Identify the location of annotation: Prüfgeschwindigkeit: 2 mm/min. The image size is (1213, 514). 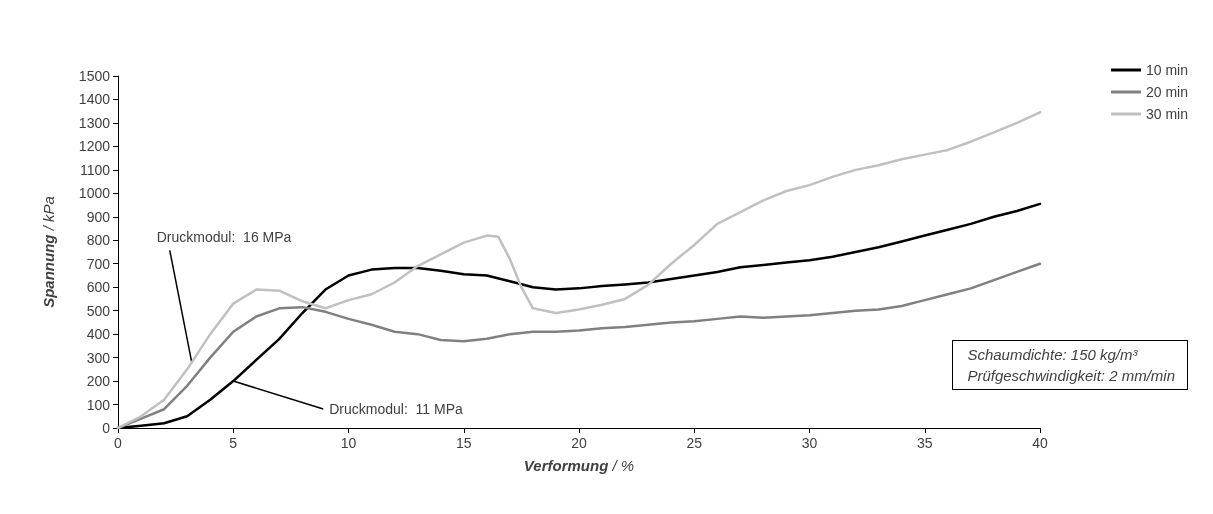
(1071, 375).